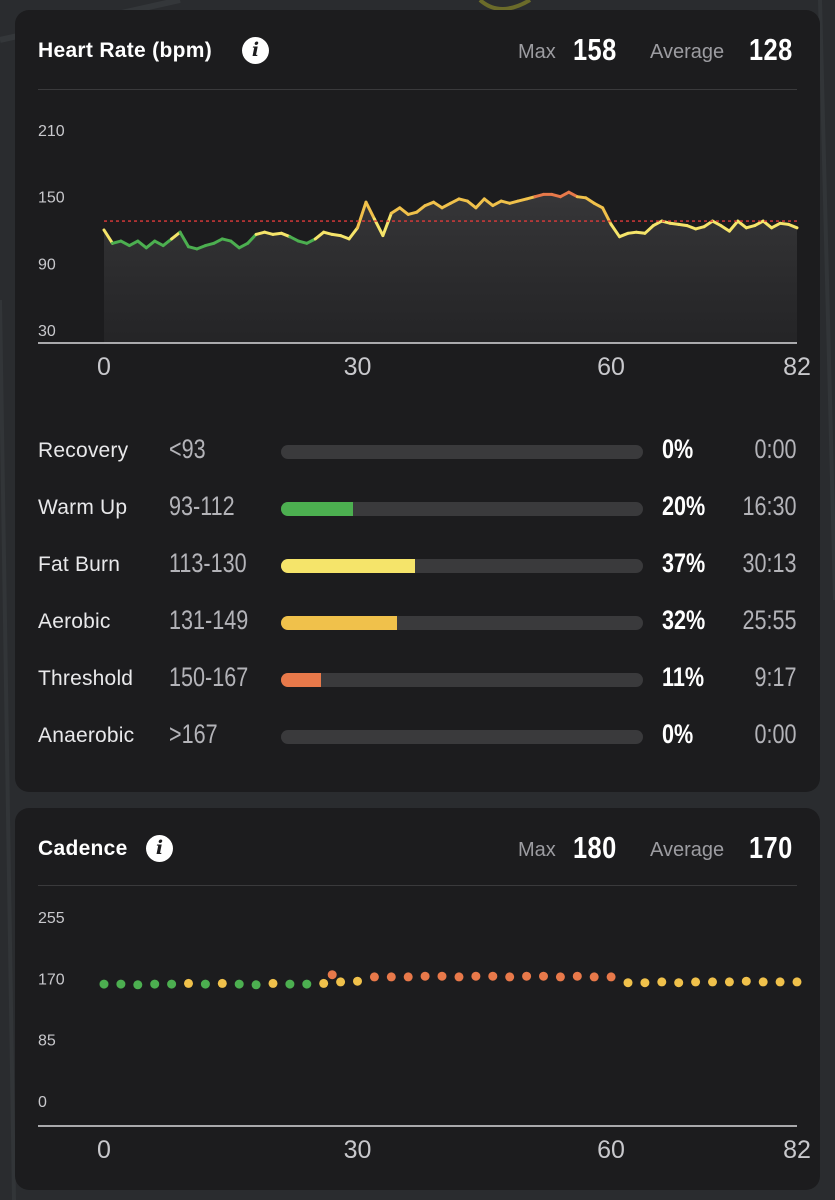  What do you see at coordinates (684, 563) in the screenshot?
I see `zone-percent: 37%` at bounding box center [684, 563].